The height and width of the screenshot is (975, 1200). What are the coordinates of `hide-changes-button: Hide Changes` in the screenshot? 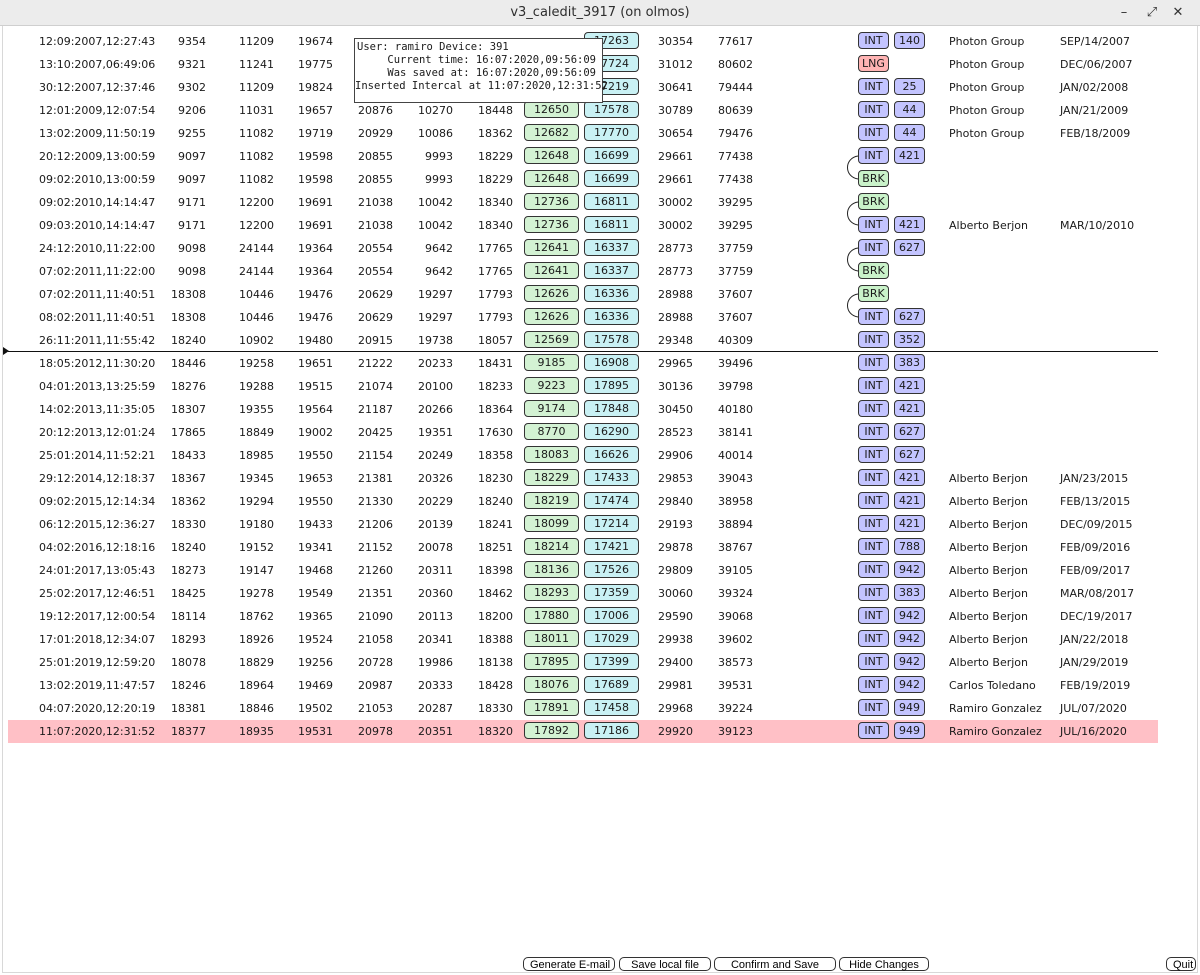 It's located at (884, 964).